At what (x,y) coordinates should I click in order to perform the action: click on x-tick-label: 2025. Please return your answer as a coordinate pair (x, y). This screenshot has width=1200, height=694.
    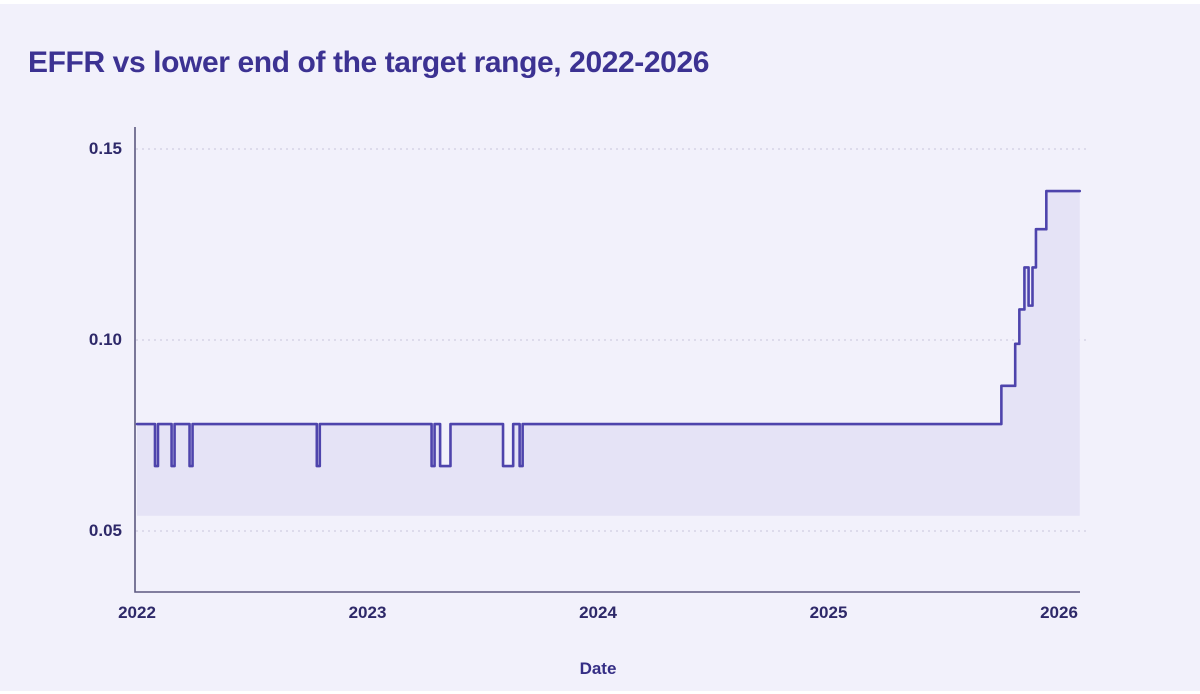
    Looking at the image, I should click on (828, 612).